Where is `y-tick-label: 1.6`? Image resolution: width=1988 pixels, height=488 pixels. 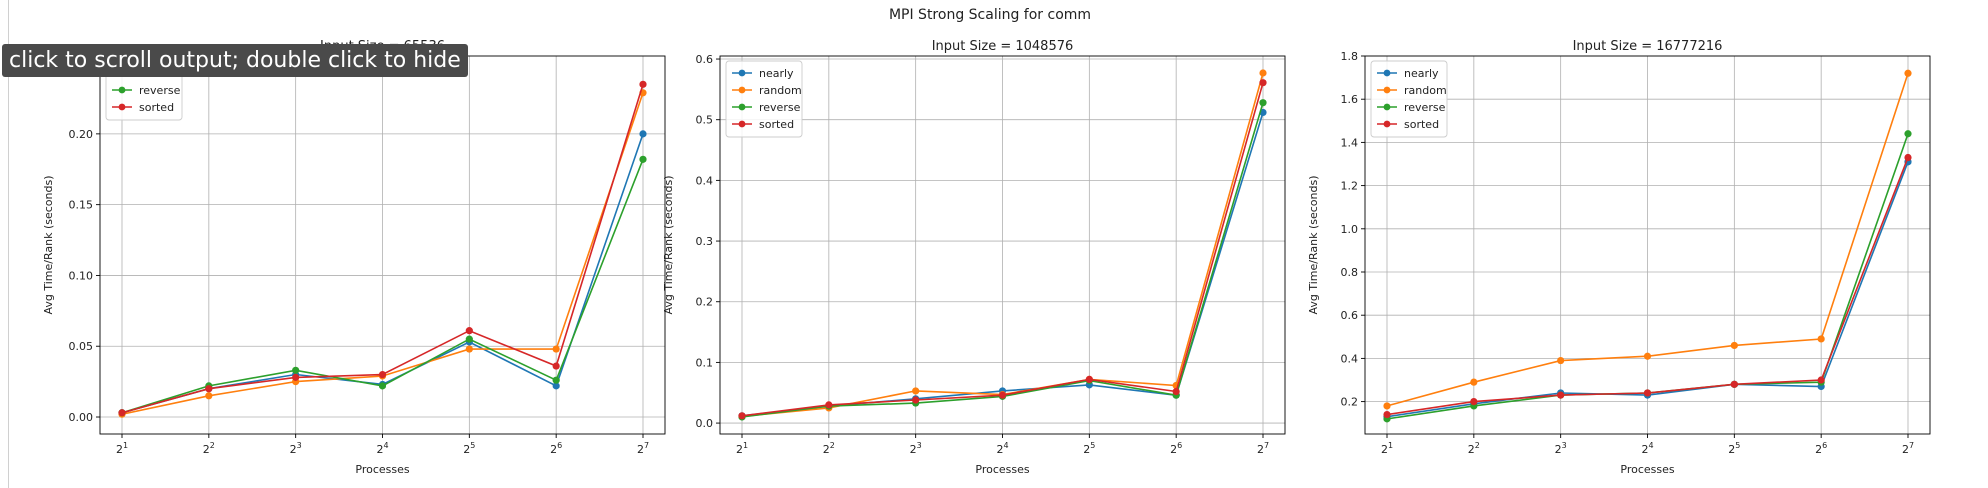
y-tick-label: 1.6 is located at coordinates (1350, 99).